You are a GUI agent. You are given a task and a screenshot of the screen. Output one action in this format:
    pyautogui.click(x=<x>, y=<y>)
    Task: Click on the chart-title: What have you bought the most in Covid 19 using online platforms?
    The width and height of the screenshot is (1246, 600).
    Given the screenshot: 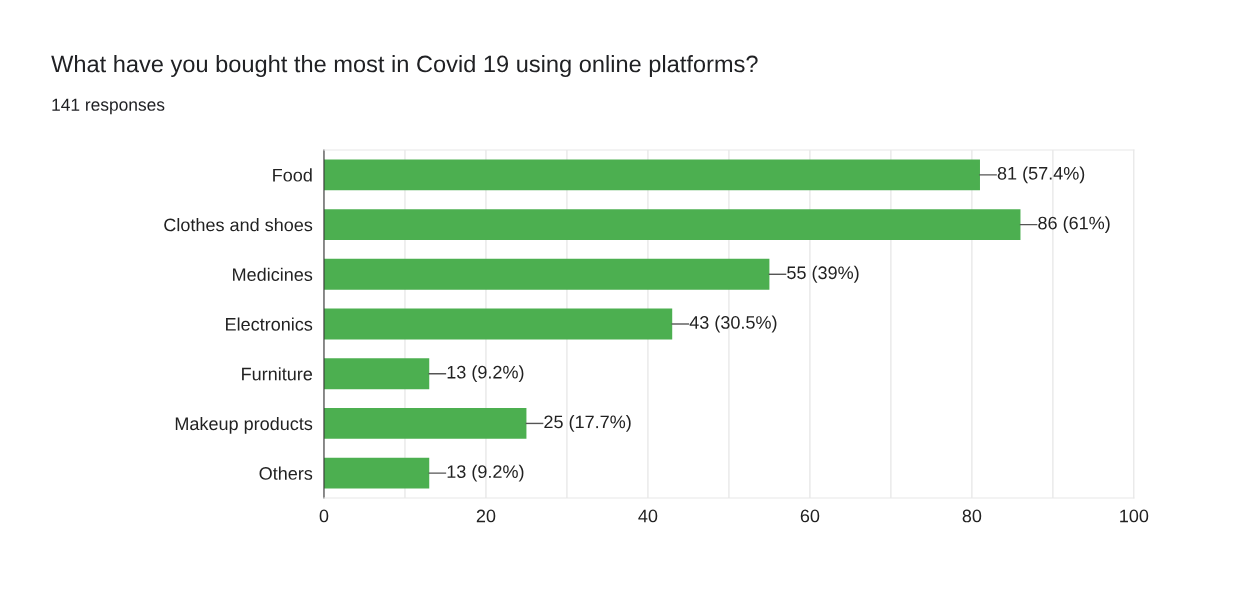 What is the action you would take?
    pyautogui.click(x=404, y=66)
    